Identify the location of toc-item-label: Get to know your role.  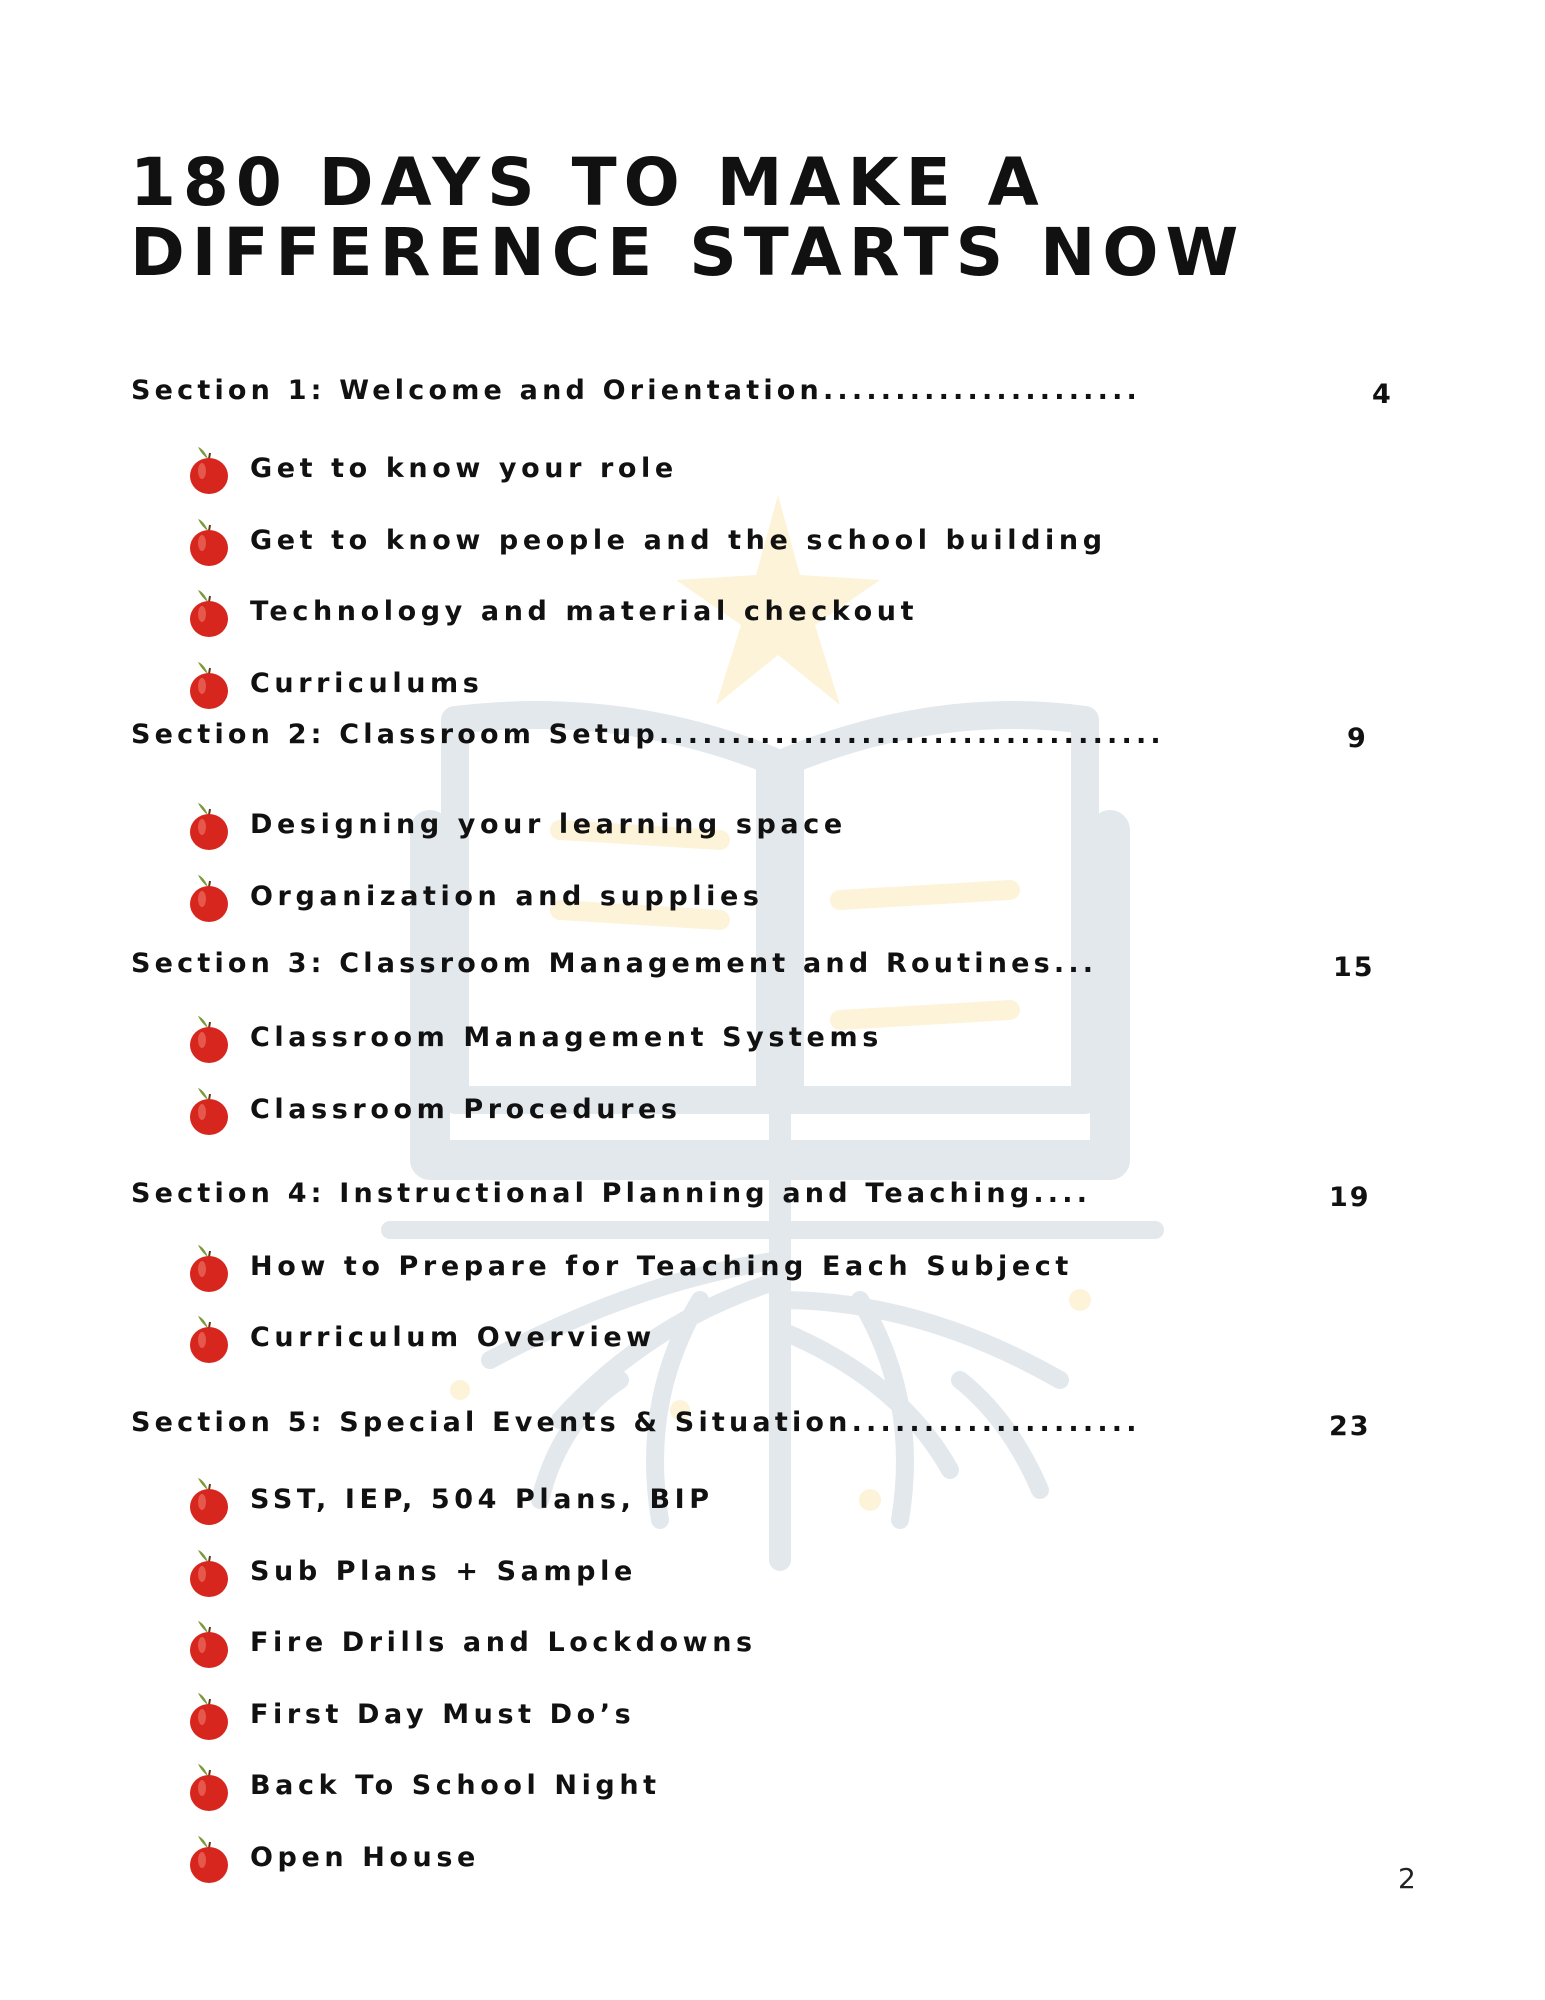
(464, 468).